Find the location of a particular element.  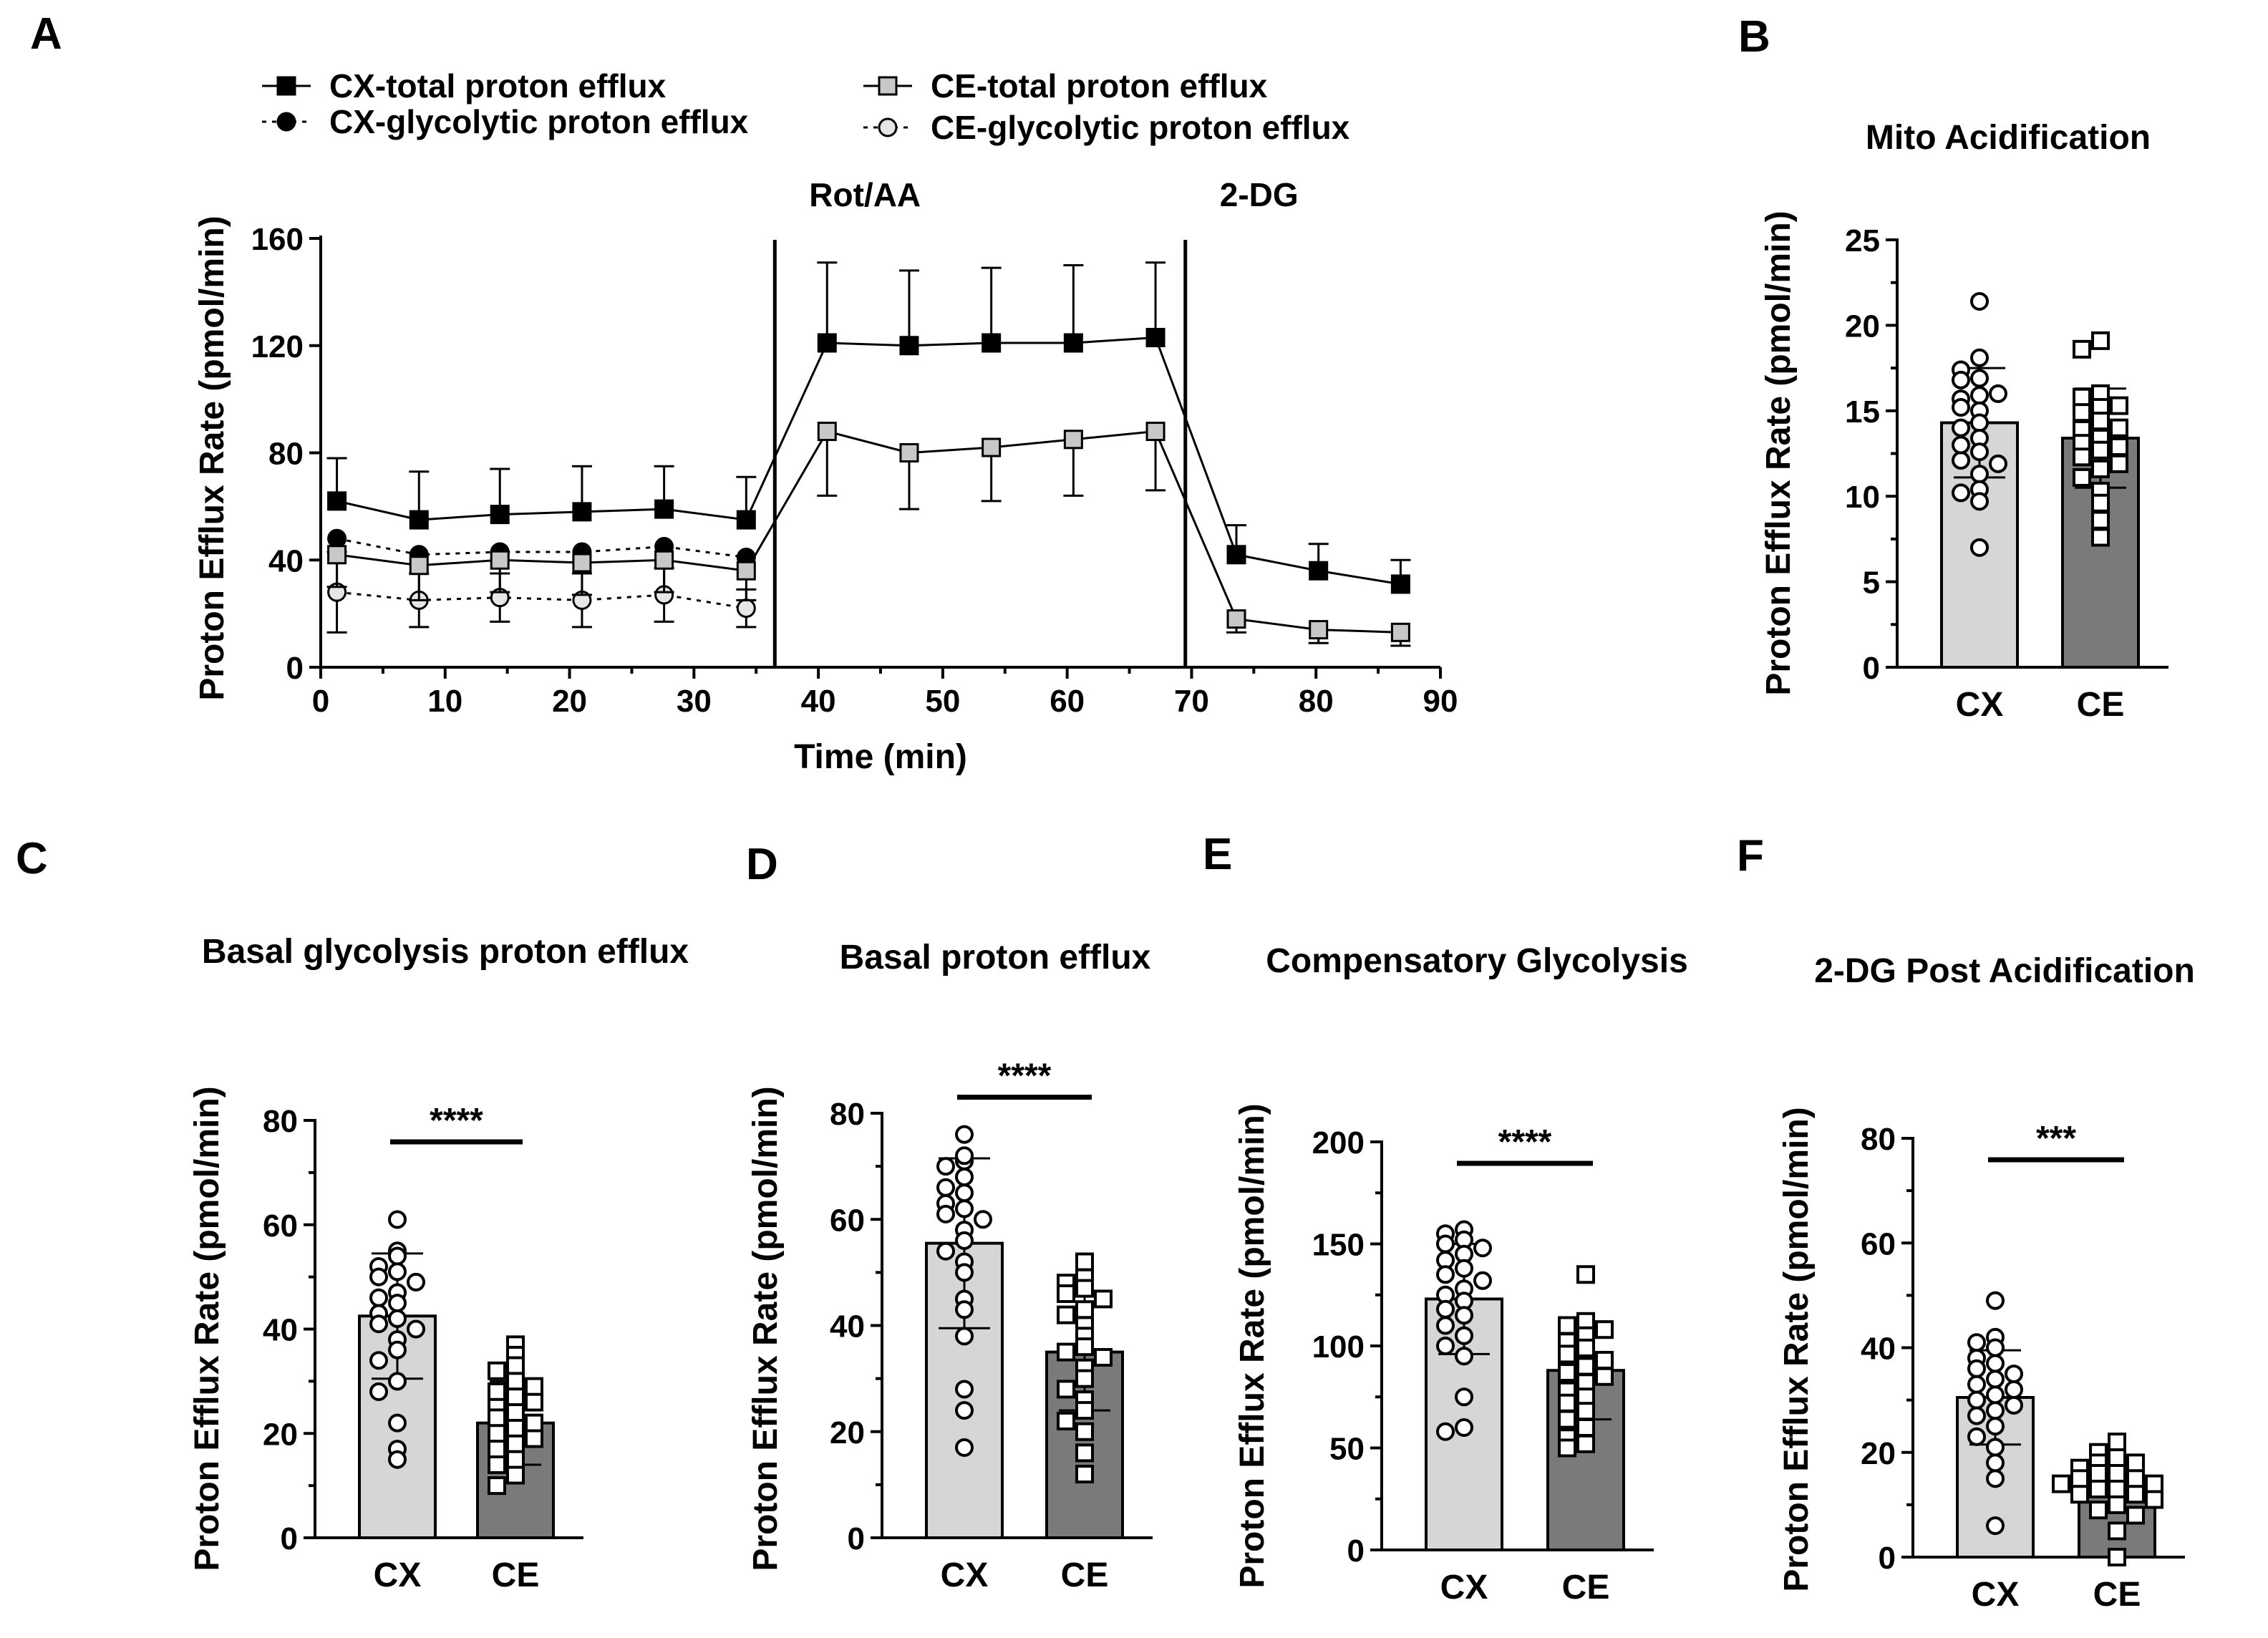

x-tick-label: 10 is located at coordinates (444, 701).